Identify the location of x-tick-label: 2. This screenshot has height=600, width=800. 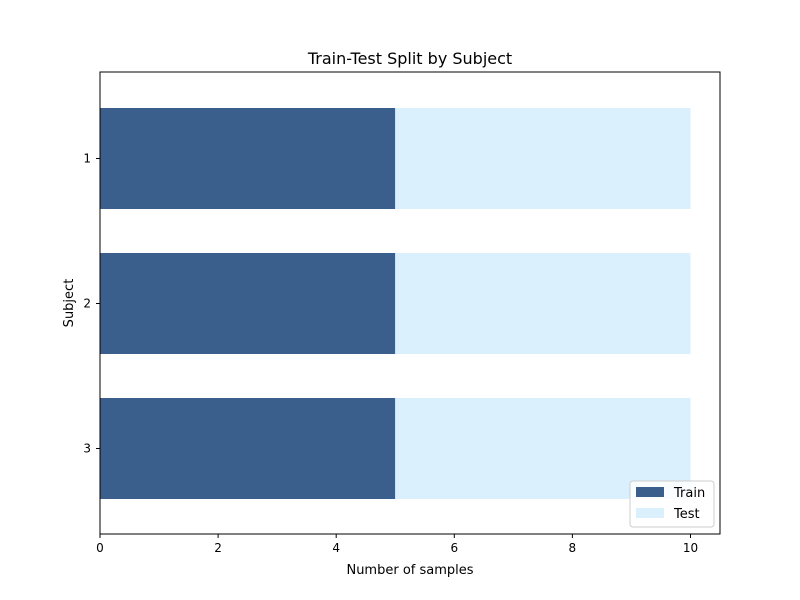
(218, 548).